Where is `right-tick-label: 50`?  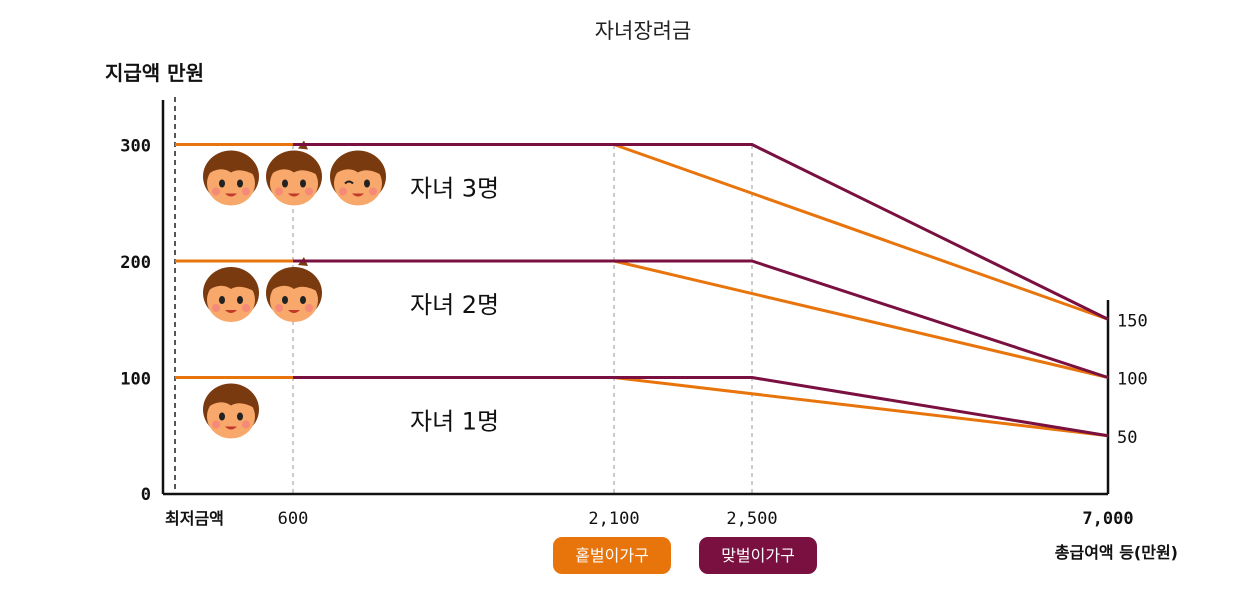
right-tick-label: 50 is located at coordinates (1127, 438).